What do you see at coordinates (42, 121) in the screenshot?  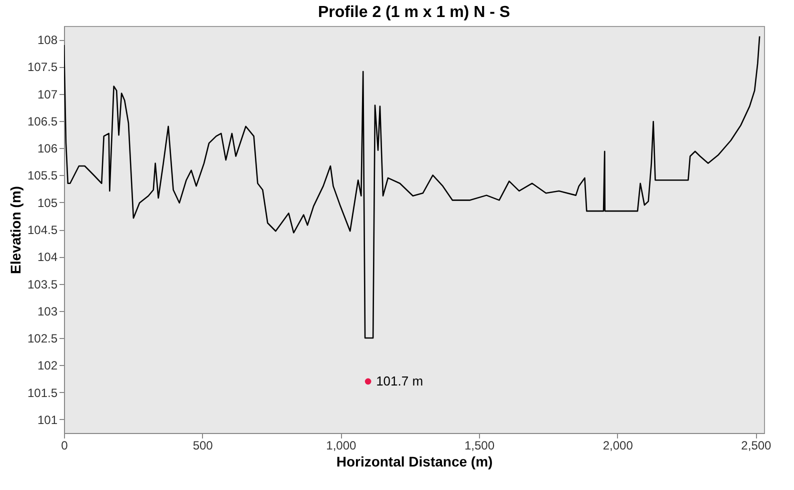 I see `y-tick-label: 106.5` at bounding box center [42, 121].